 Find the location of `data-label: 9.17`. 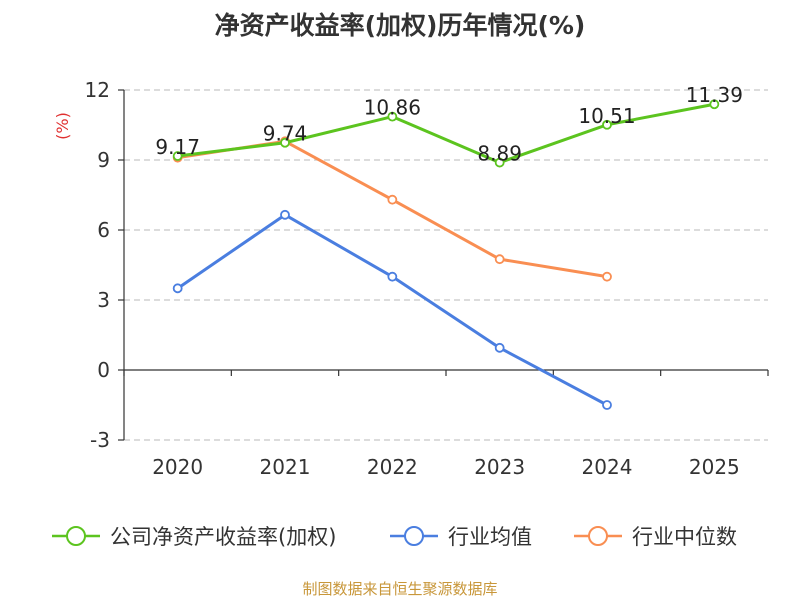

data-label: 9.17 is located at coordinates (177, 147).